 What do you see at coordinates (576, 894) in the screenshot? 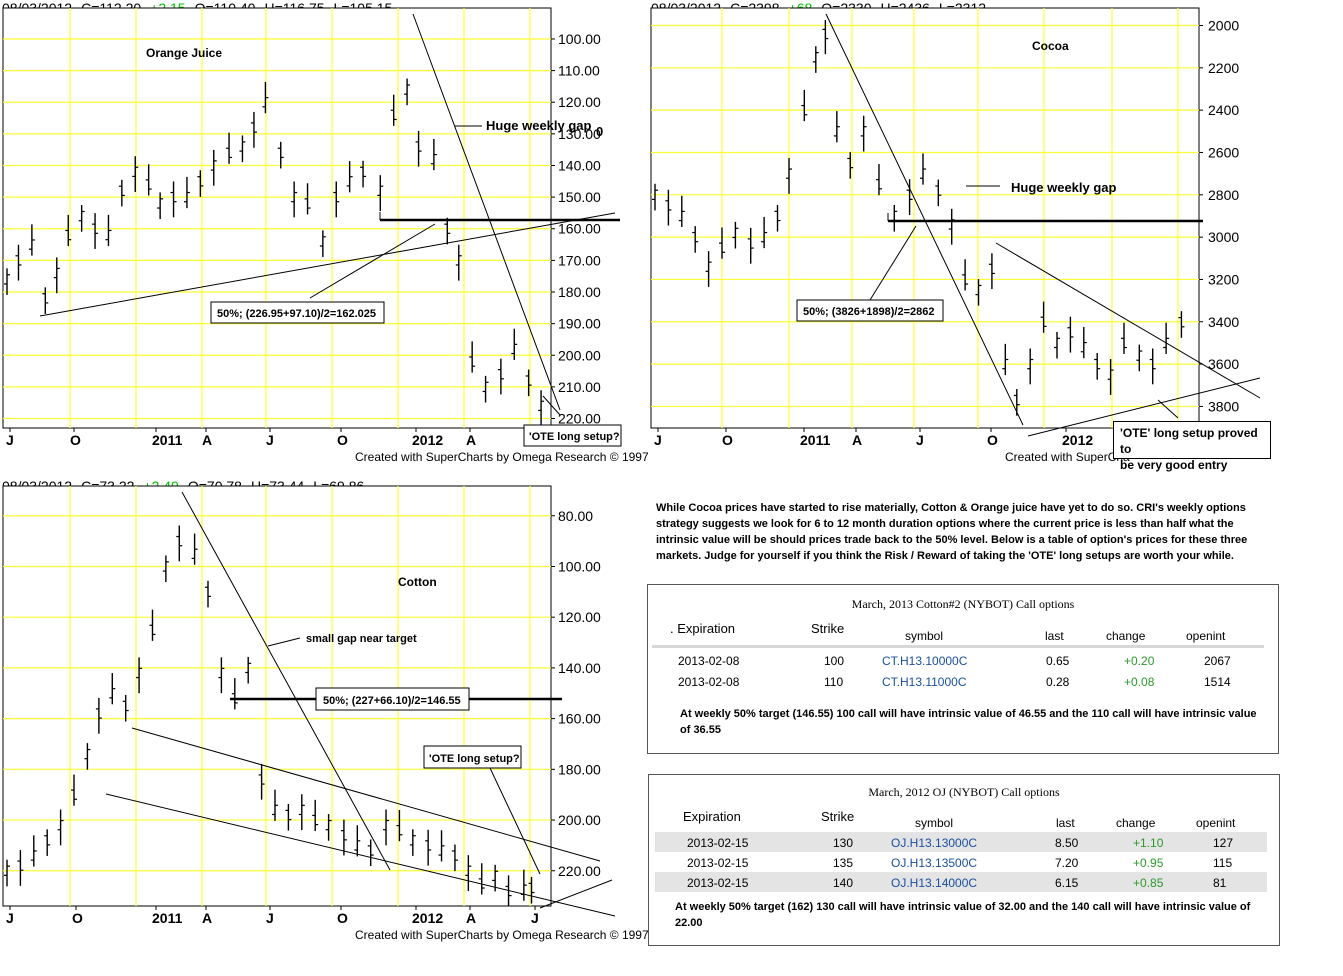
I see `cotton-support-line` at bounding box center [576, 894].